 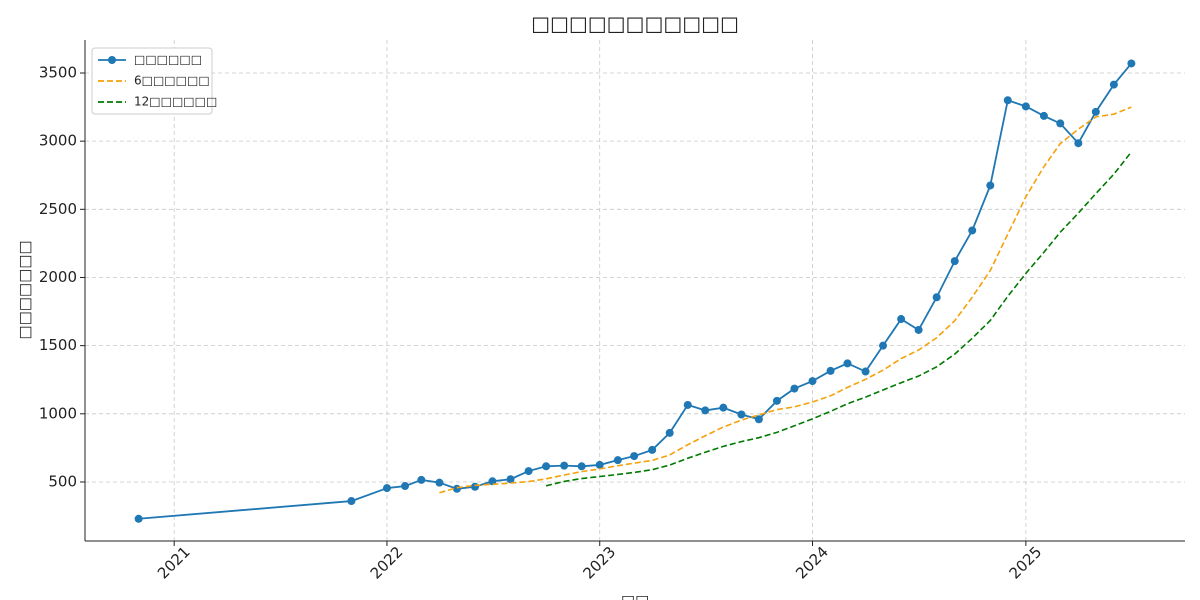 I want to click on x-tick-label: 2024, so click(x=812, y=563).